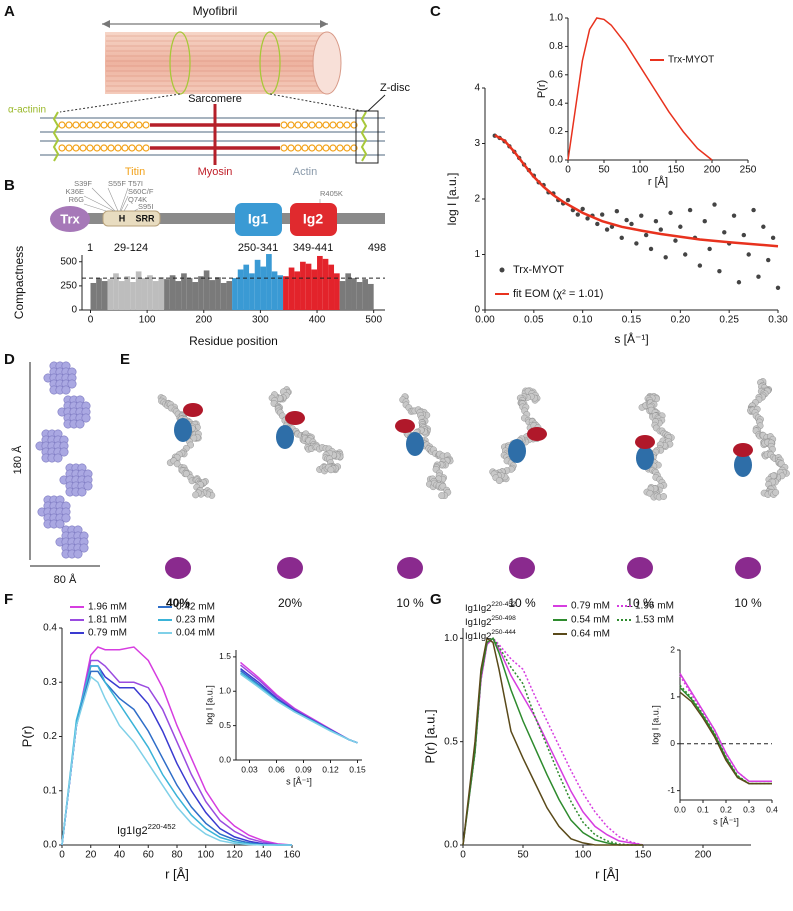 The width and height of the screenshot is (793, 911). Describe the element at coordinates (726, 821) in the screenshot. I see `x-axis-label: s [Å⁻¹]` at that location.